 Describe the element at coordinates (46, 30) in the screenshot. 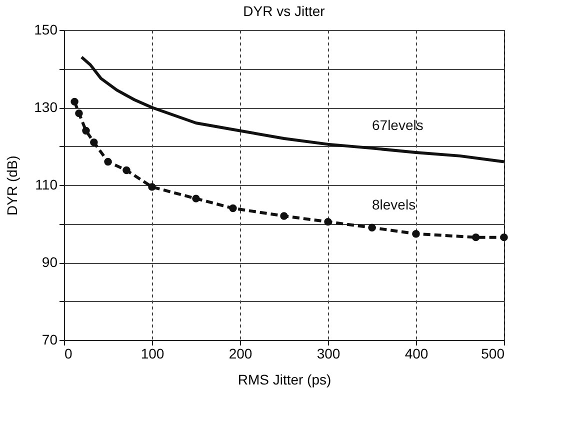

I see `y-tick-label: 150` at that location.